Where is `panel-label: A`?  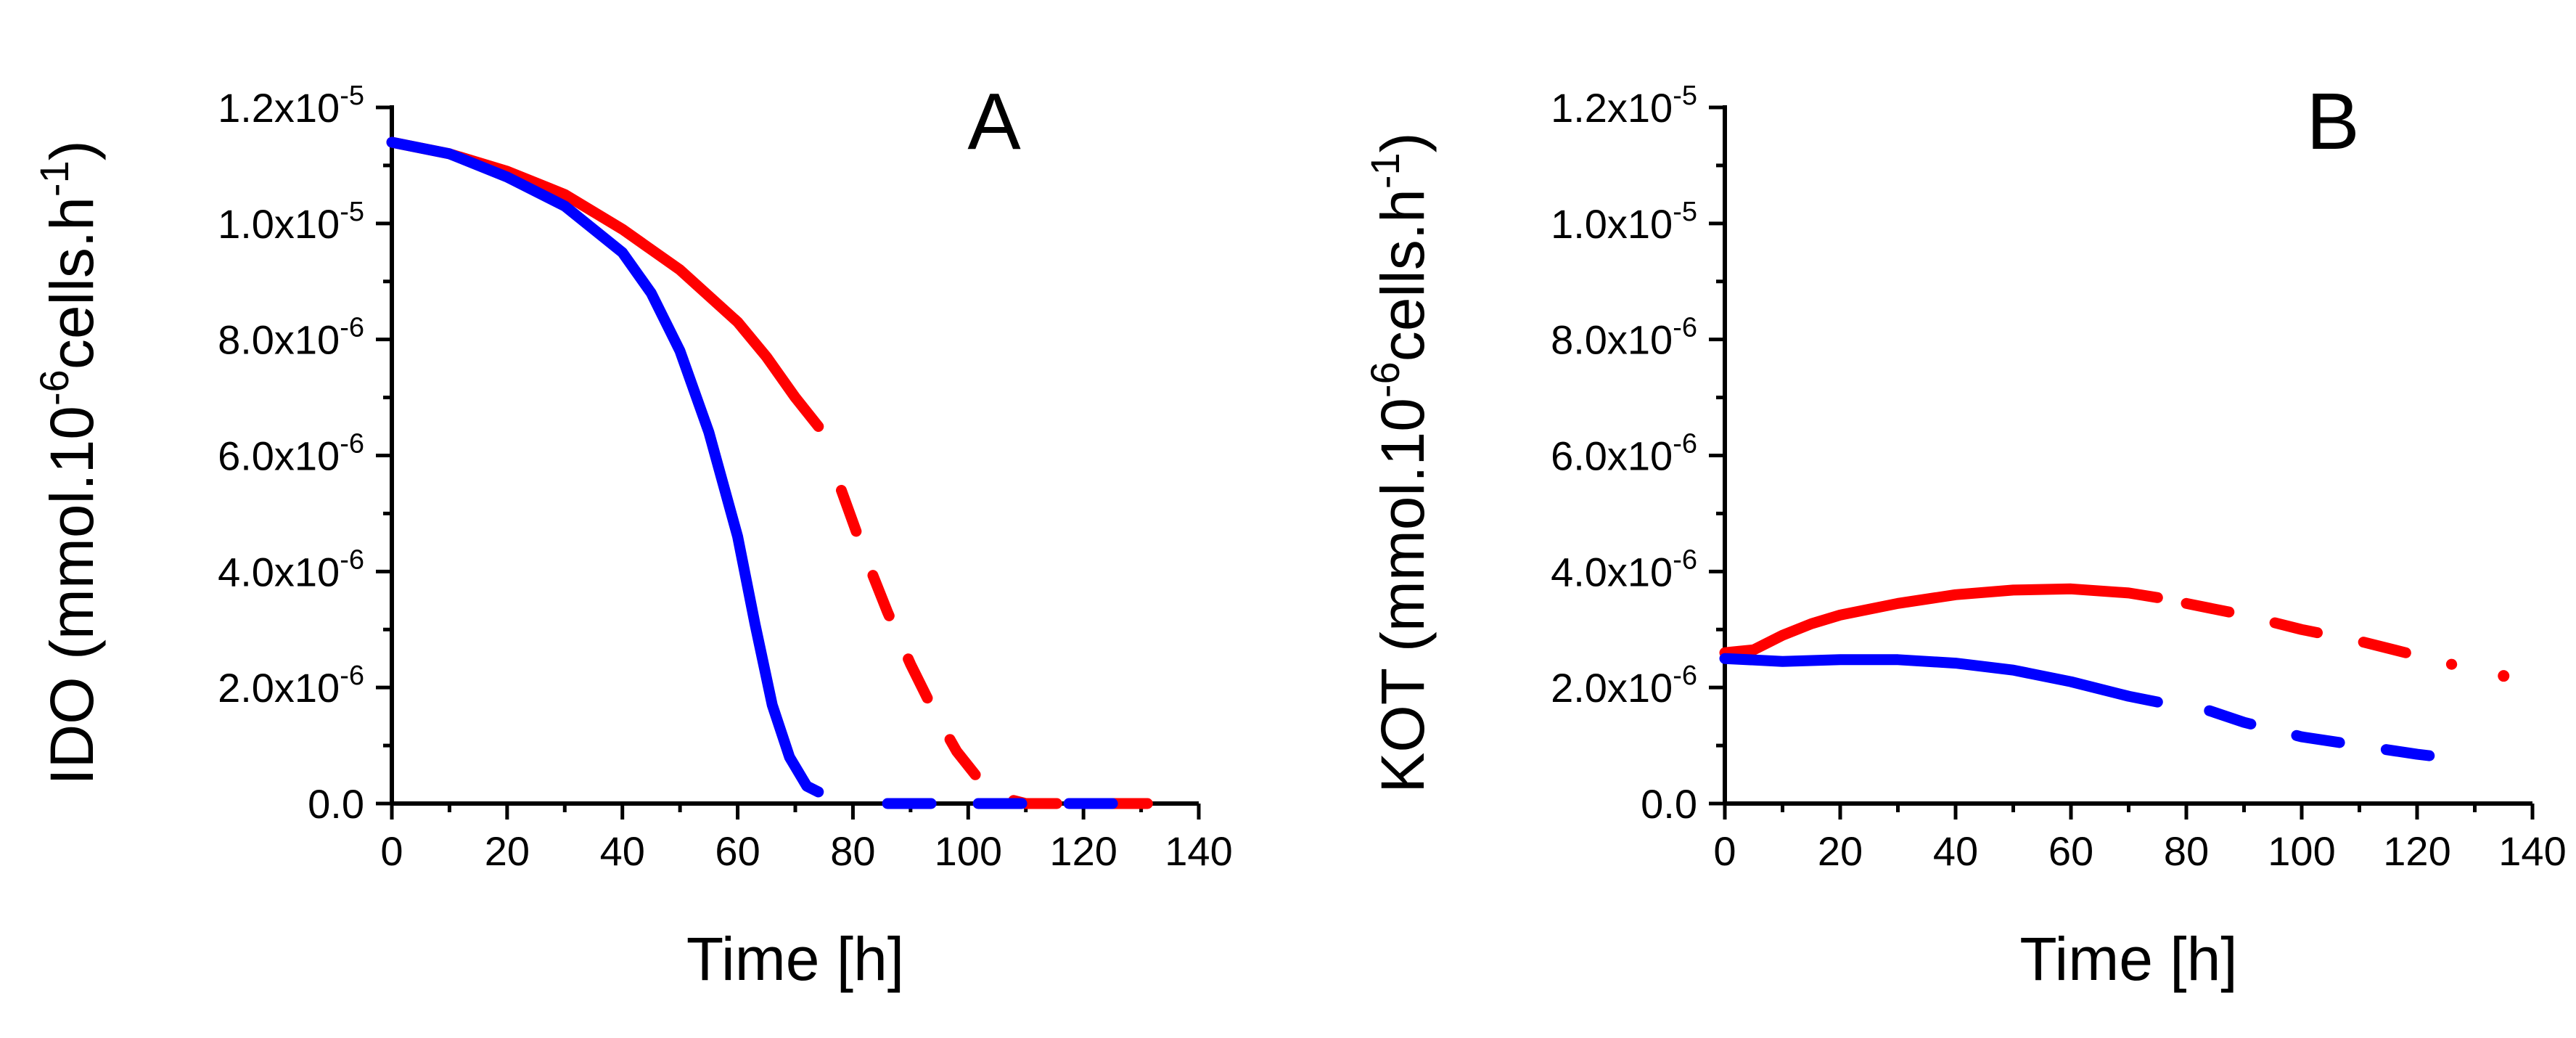 panel-label: A is located at coordinates (994, 122).